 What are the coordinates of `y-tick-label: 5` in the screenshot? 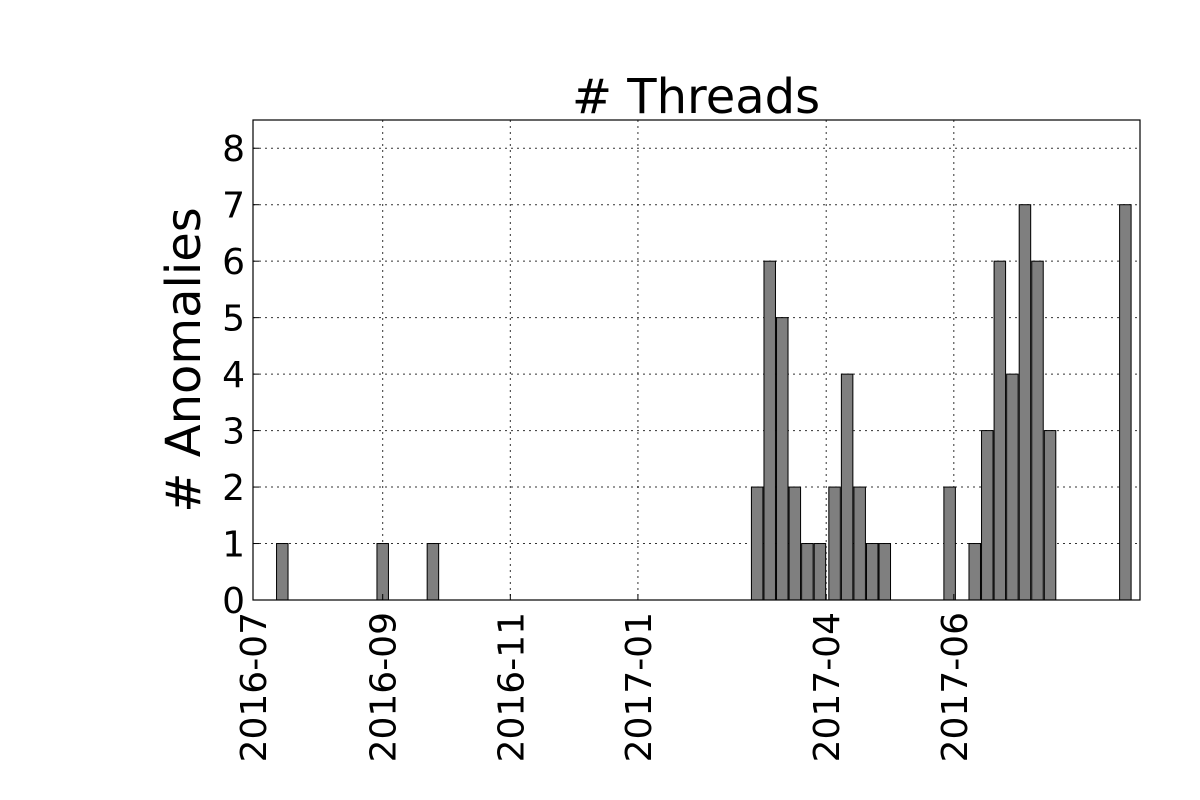 It's located at (233, 319).